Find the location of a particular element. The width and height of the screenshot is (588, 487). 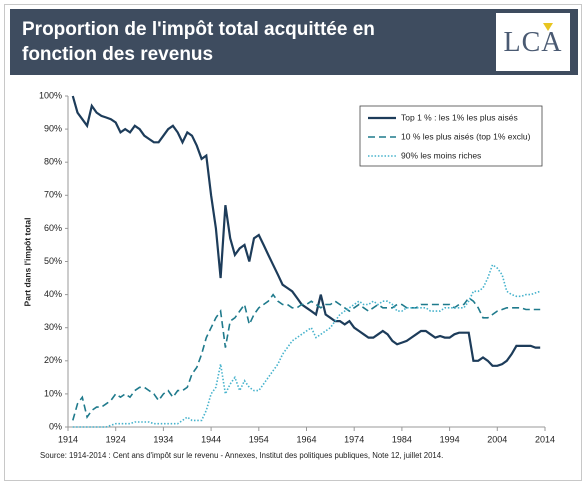

x-tick-label: 1994 is located at coordinates (450, 439).